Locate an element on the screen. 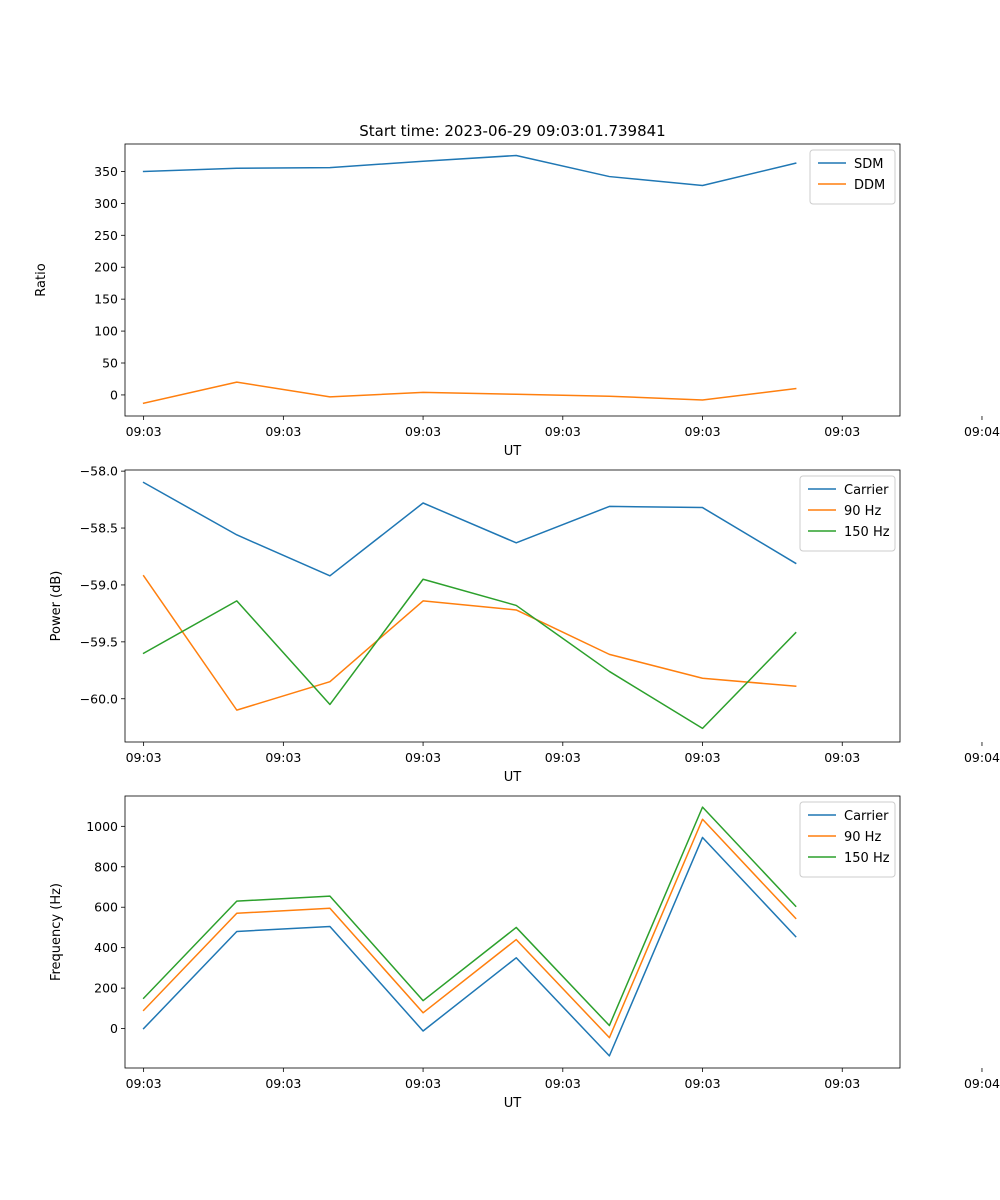 This screenshot has height=1200, width=1000. y-tick-label: 400 is located at coordinates (106, 947).